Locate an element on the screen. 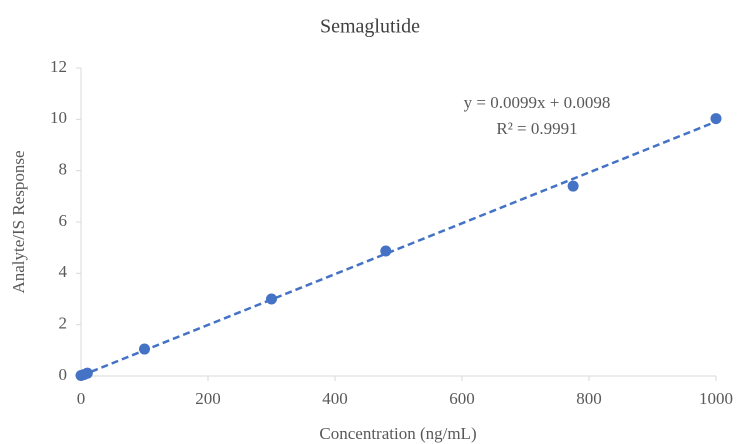 This screenshot has width=740, height=444. x-axis-label: Concentration (ng/mL) is located at coordinates (397, 433).